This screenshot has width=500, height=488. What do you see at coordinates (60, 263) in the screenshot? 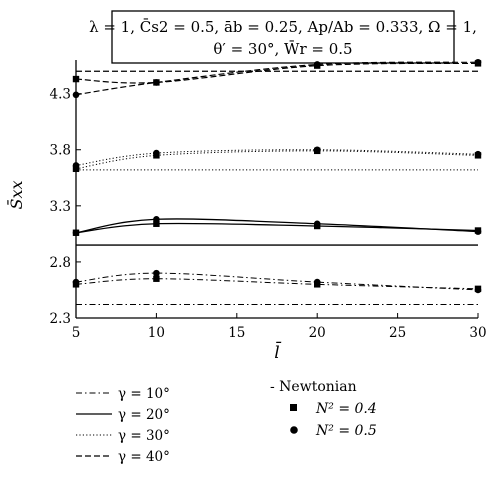
I see `y-tick-label: 2.8` at bounding box center [60, 263].